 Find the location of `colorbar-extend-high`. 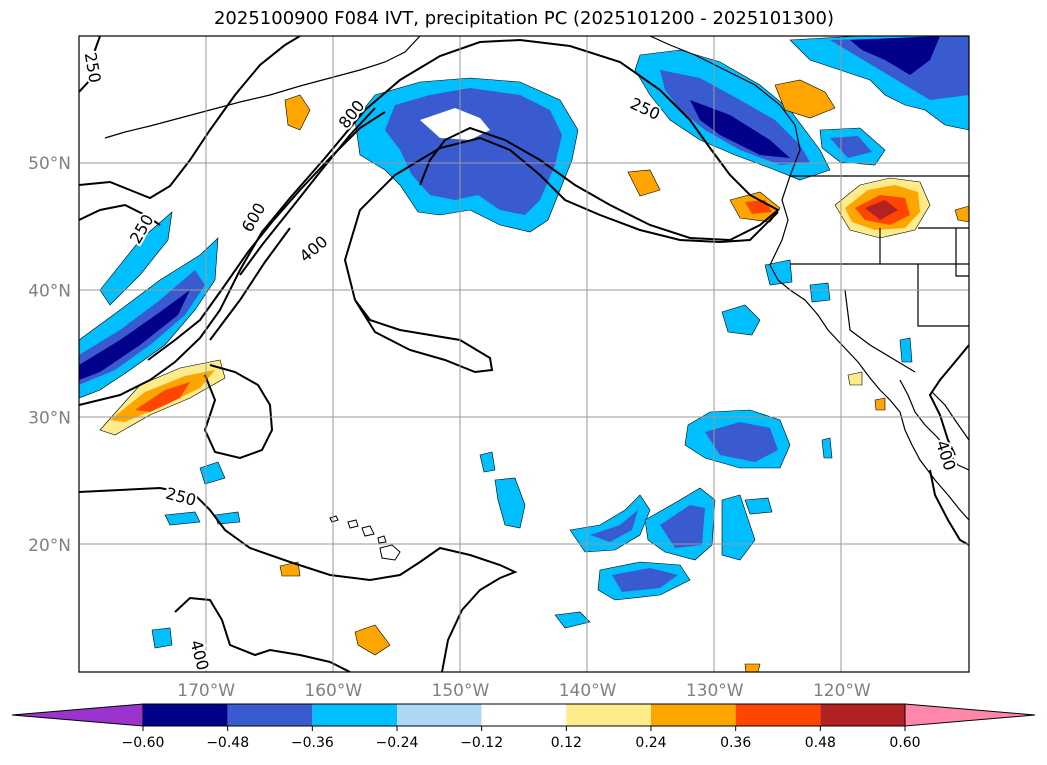

colorbar-extend-high is located at coordinates (970, 715).